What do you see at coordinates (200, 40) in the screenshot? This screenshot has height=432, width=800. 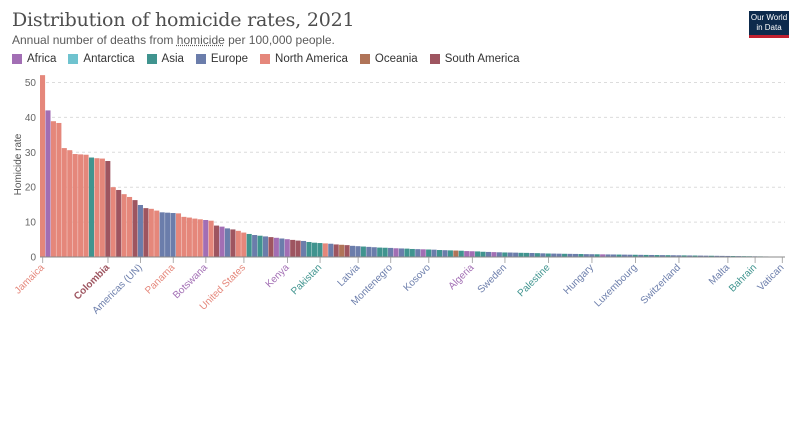 I see `homicide-link: homicide` at bounding box center [200, 40].